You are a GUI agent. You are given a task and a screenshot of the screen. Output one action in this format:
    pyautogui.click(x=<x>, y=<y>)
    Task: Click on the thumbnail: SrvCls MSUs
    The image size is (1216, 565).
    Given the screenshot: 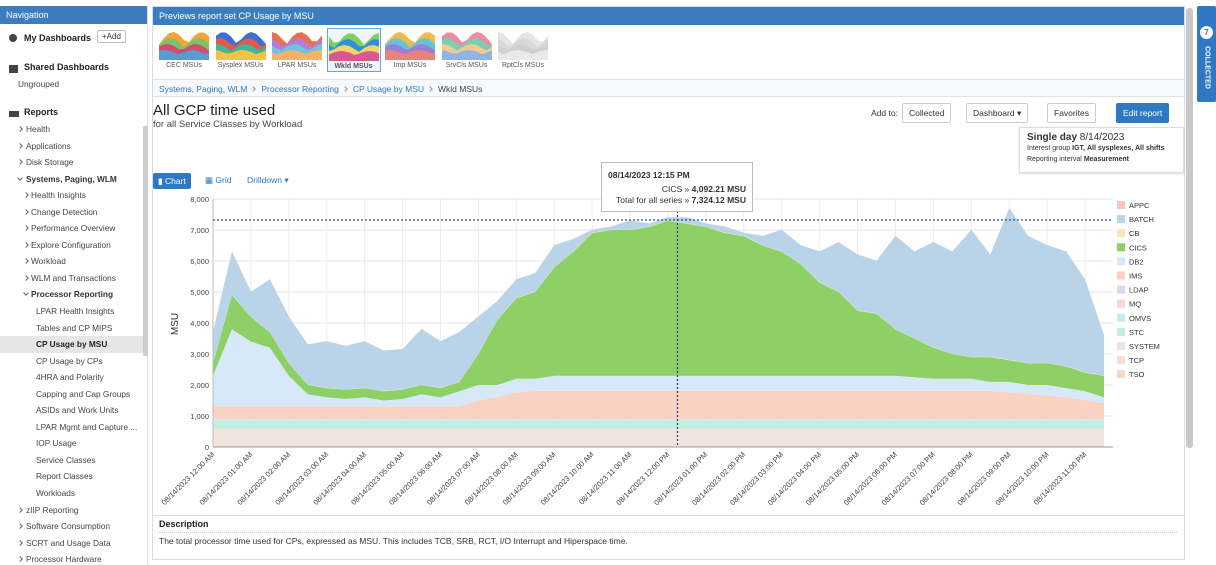 What is the action you would take?
    pyautogui.click(x=467, y=50)
    